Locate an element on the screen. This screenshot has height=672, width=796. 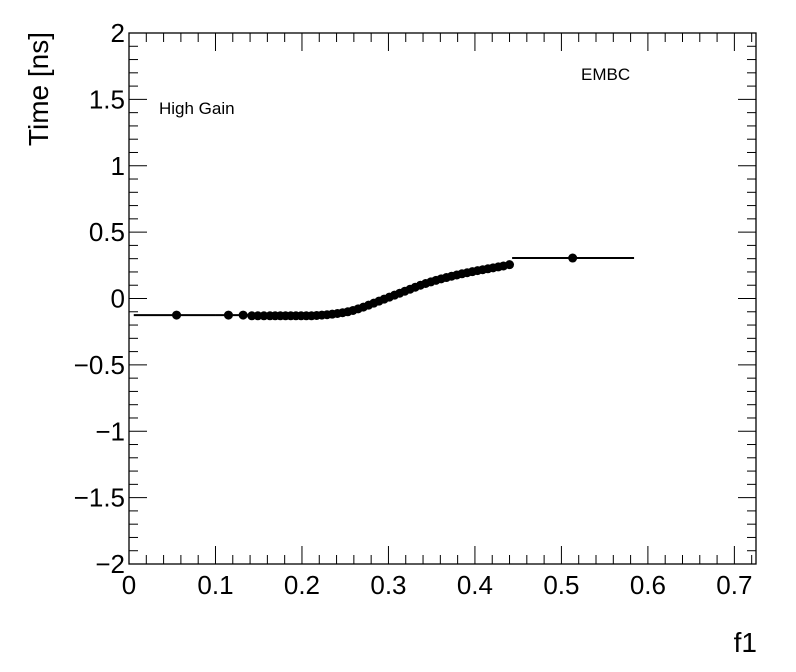
x-tick-label: 0.7 is located at coordinates (734, 585).